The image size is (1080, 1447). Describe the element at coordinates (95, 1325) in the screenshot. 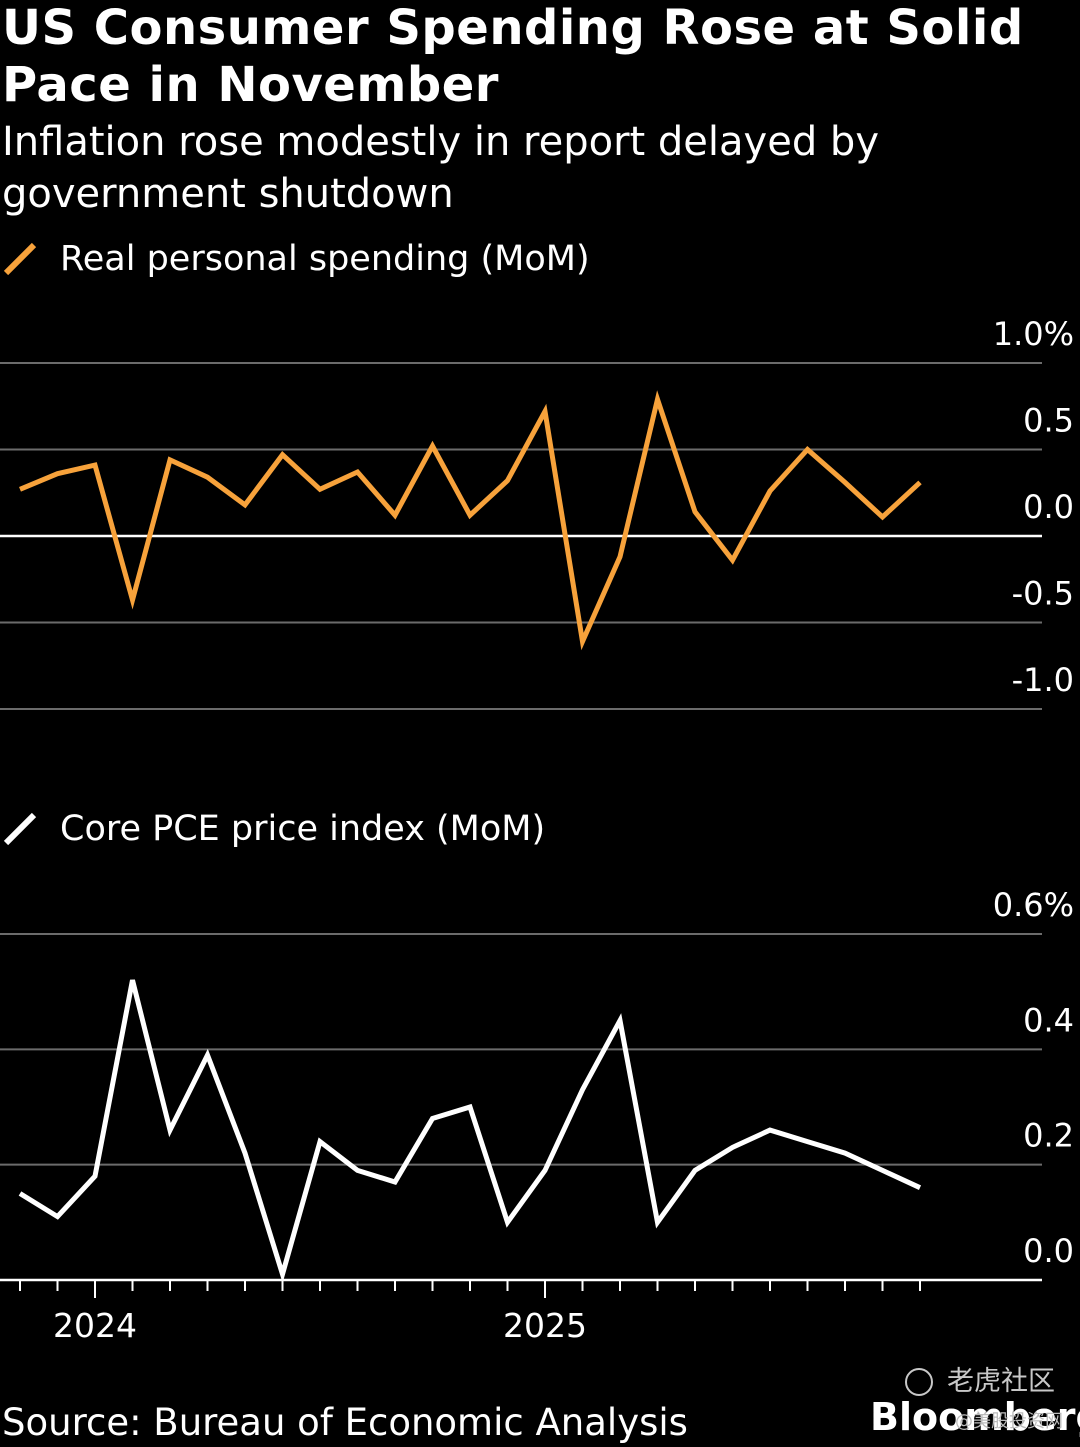

I see `x-tick-label-2024: 2024` at that location.